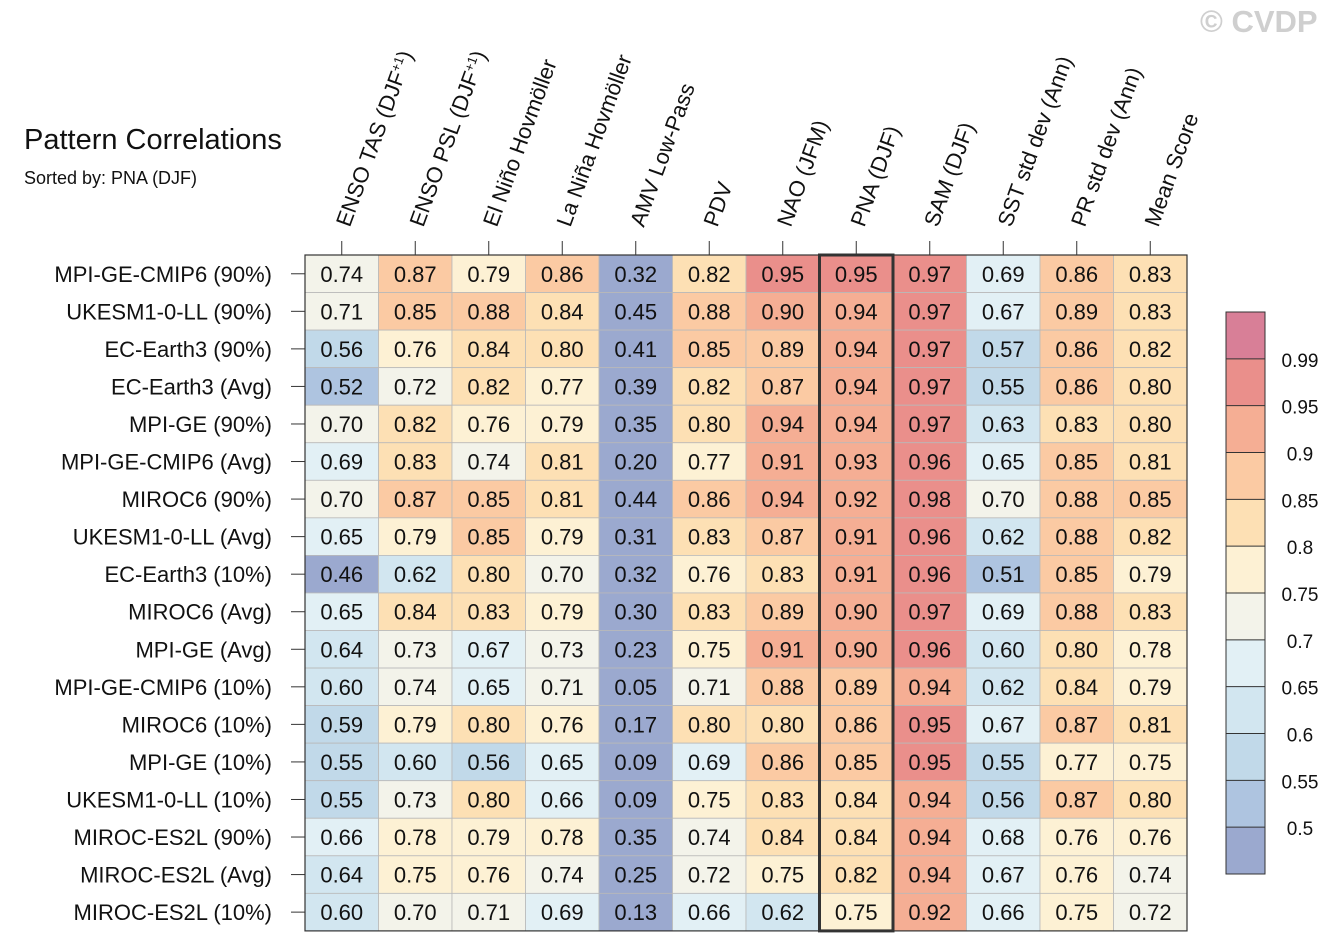  Describe the element at coordinates (1300, 736) in the screenshot. I see `colorbar-tick-label: 0.6` at that location.